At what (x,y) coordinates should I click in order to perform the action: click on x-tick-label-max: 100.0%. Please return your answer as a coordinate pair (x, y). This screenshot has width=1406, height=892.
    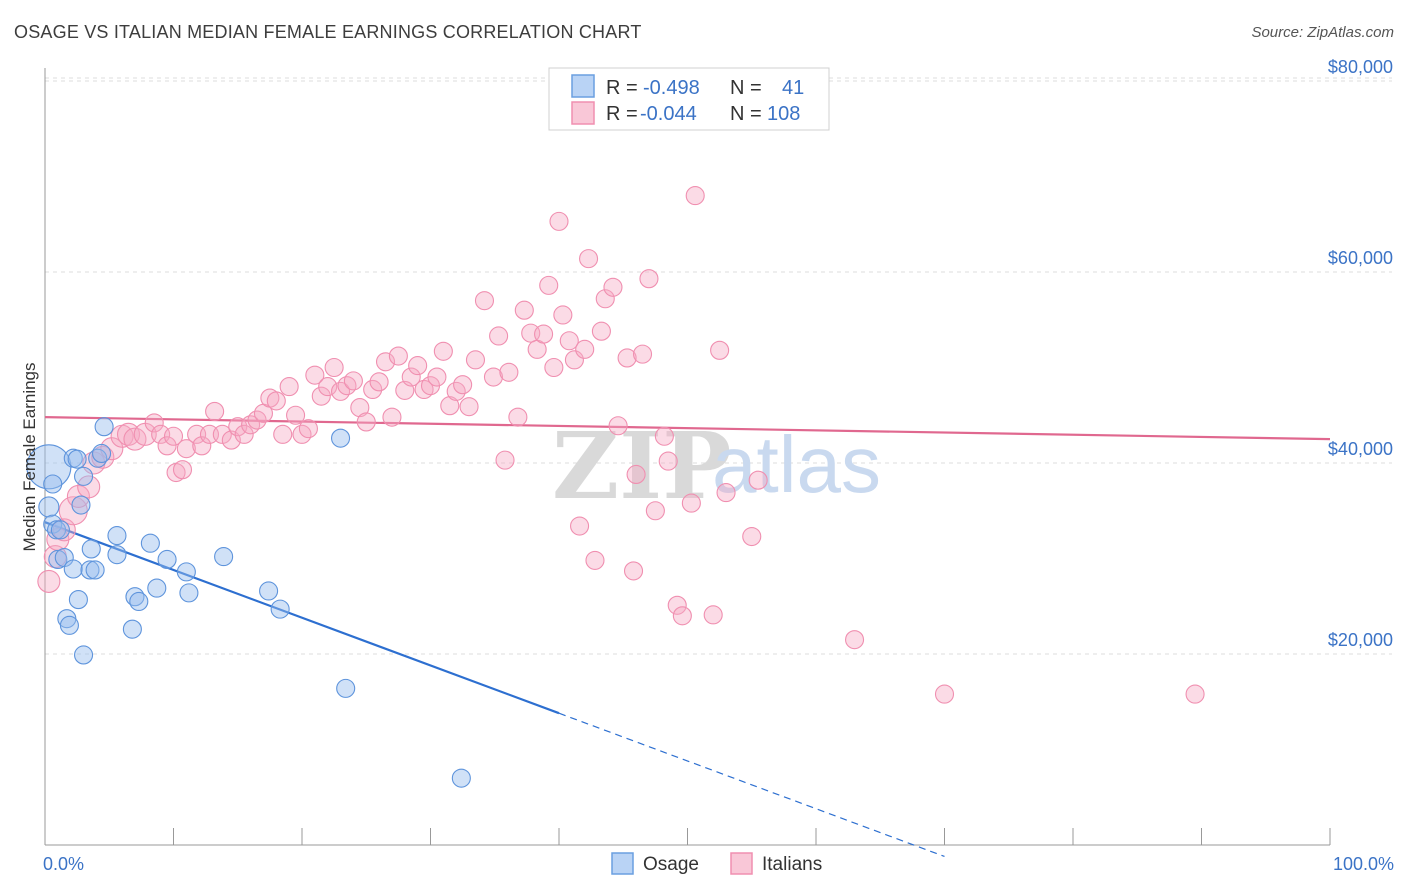
    Looking at the image, I should click on (1363, 864).